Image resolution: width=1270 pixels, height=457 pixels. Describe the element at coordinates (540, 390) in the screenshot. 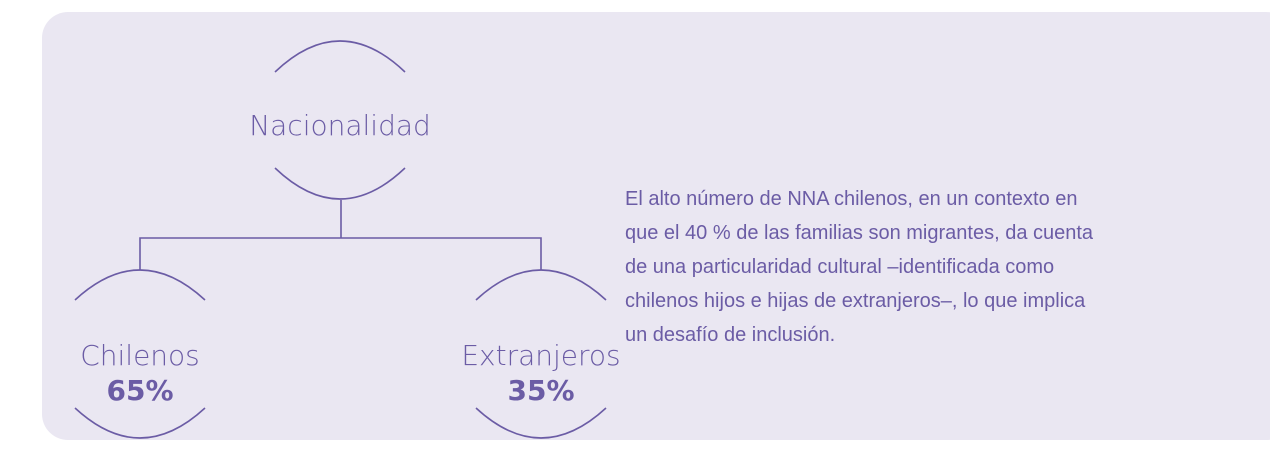

I see `node-value: 35%` at that location.